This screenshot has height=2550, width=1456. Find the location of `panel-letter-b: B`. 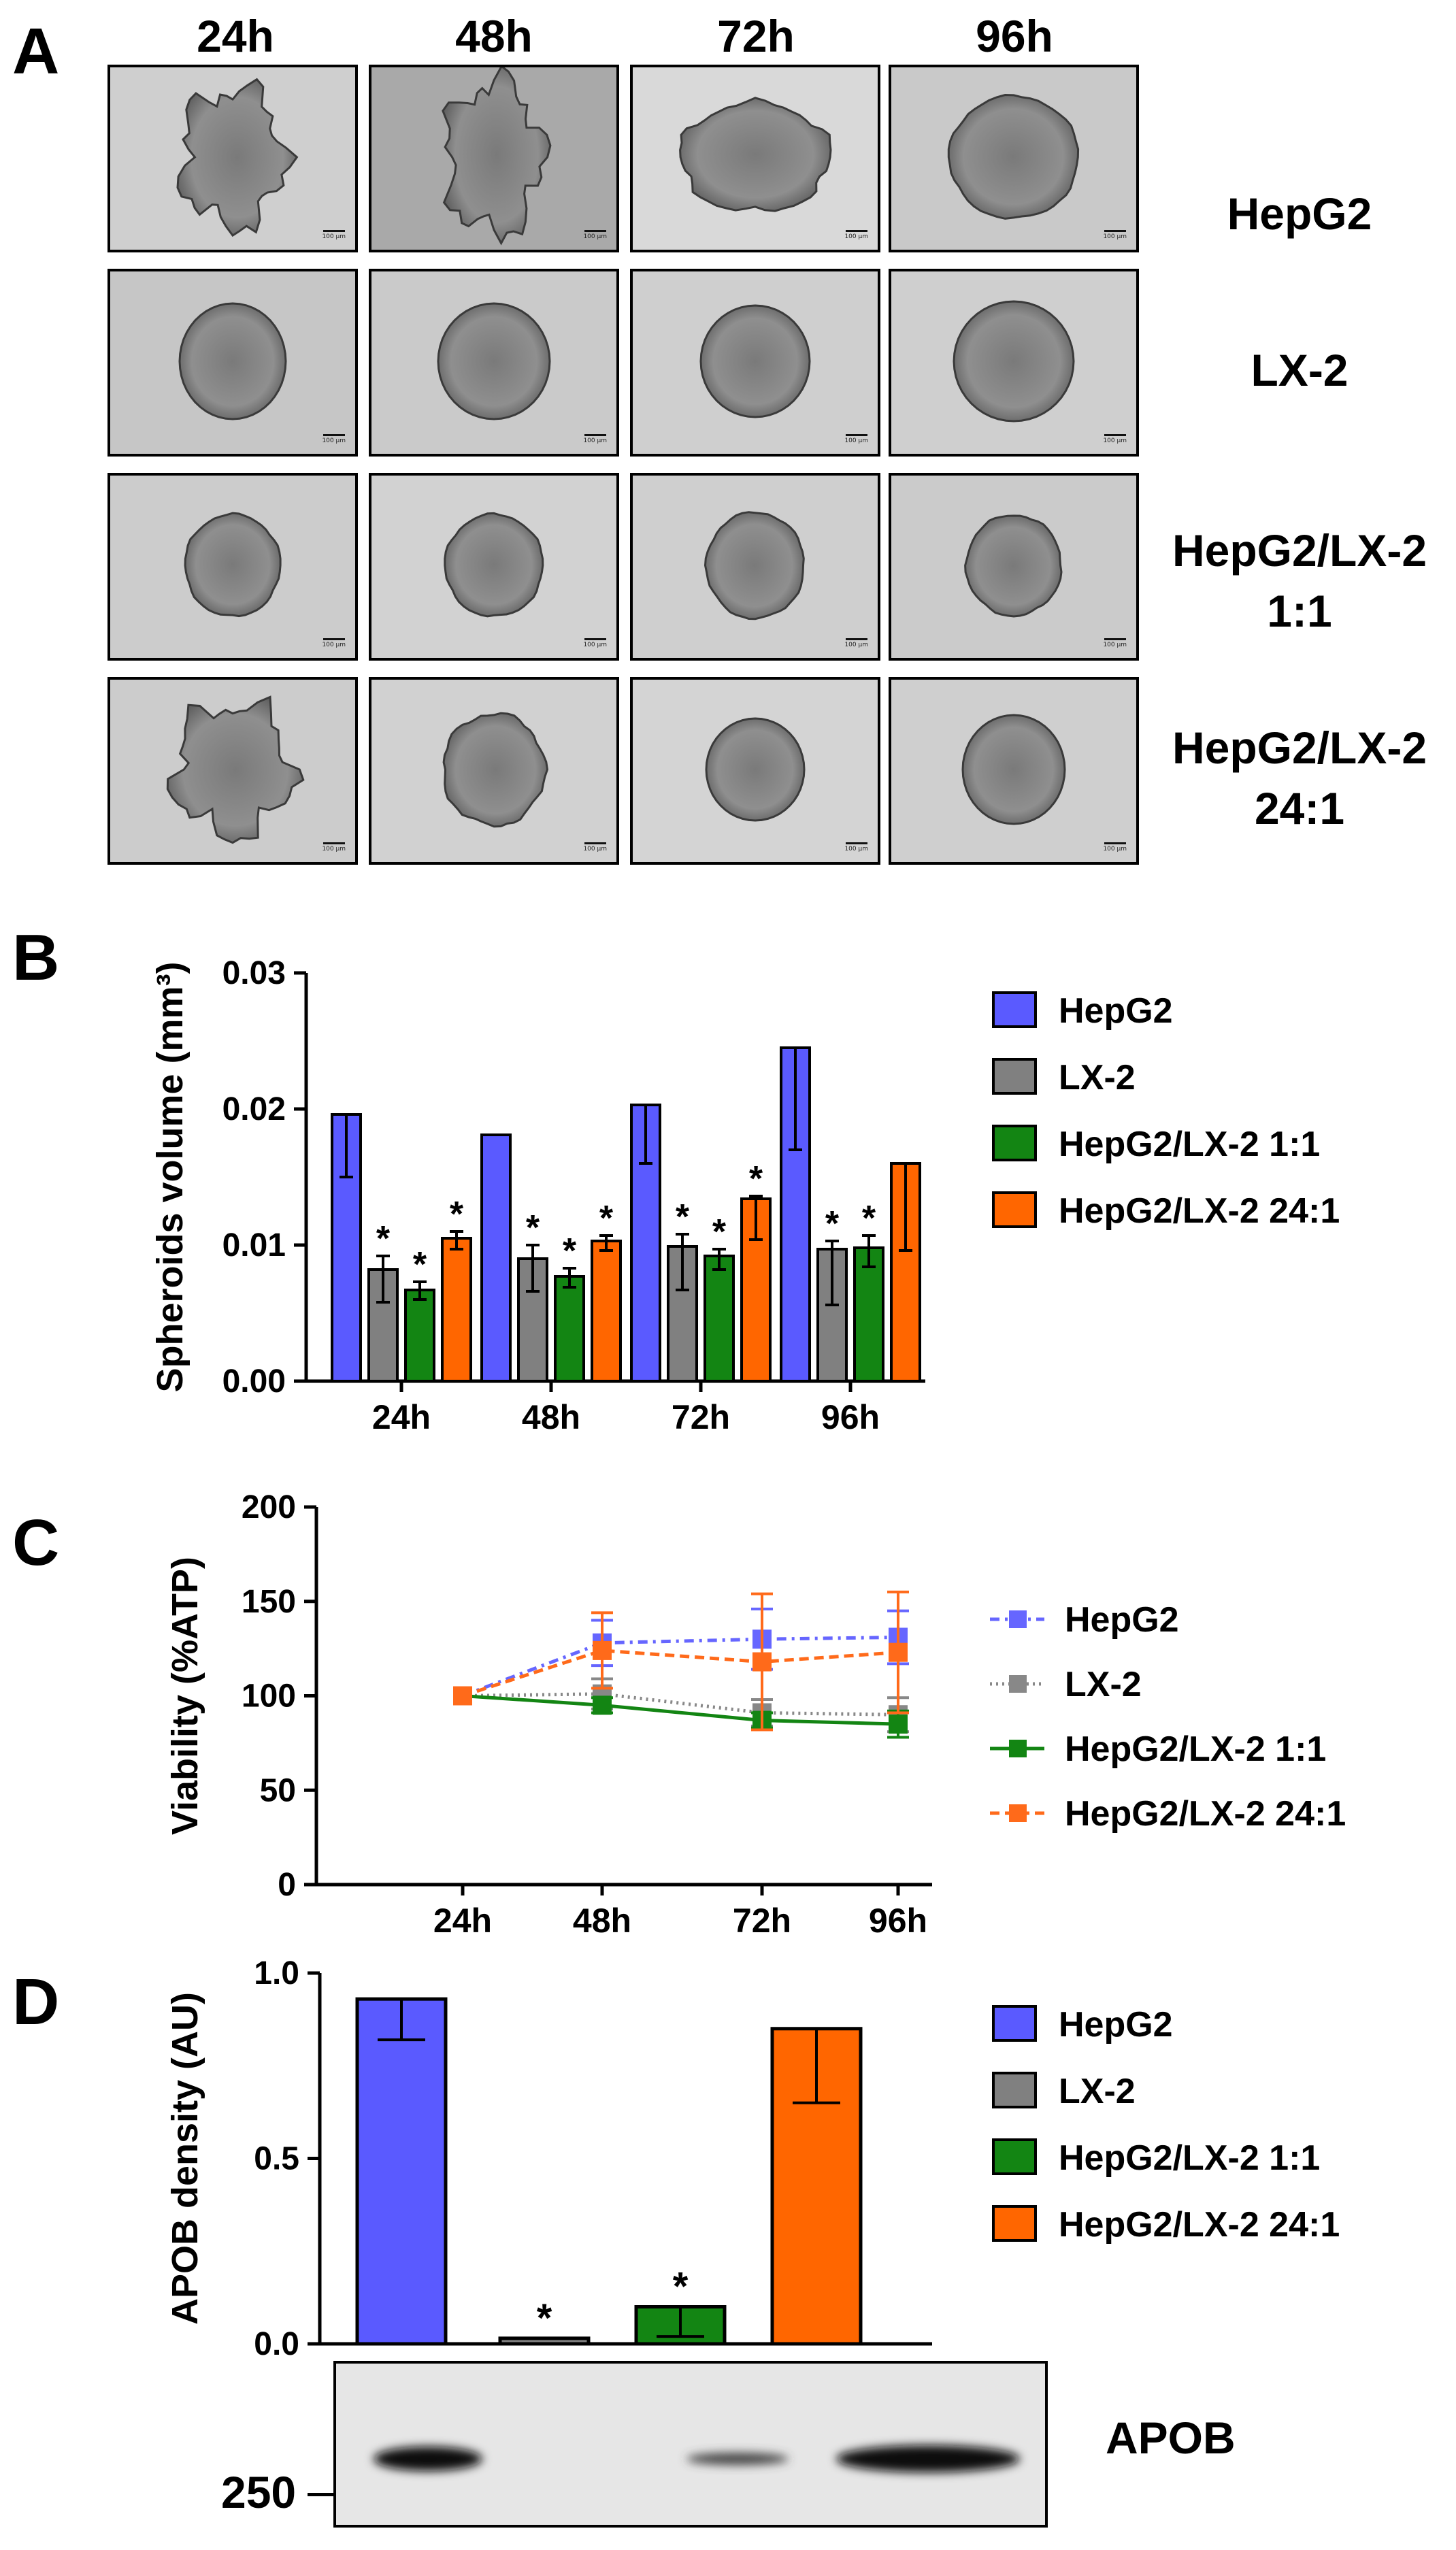

panel-letter-b: B is located at coordinates (36, 957).